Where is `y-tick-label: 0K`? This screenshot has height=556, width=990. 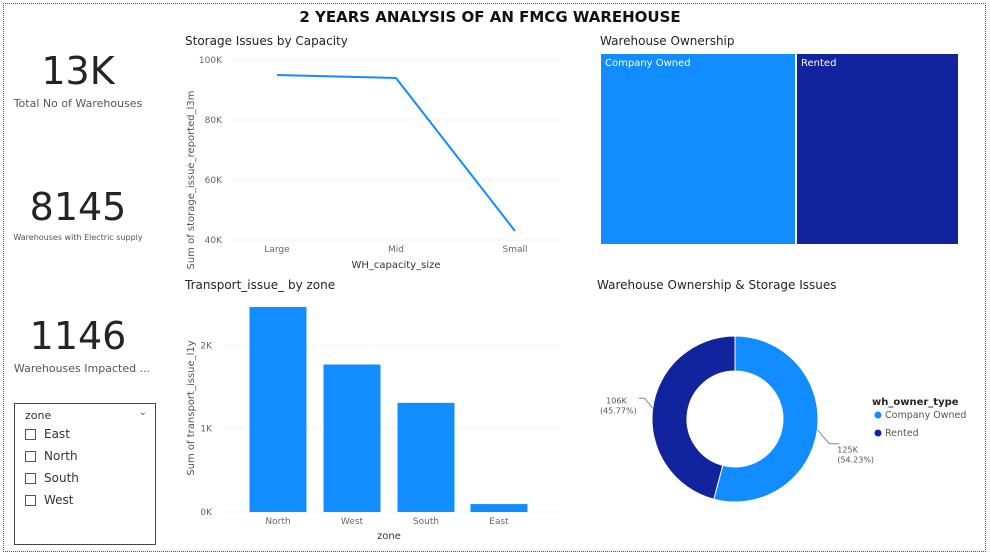
y-tick-label: 0K is located at coordinates (206, 513).